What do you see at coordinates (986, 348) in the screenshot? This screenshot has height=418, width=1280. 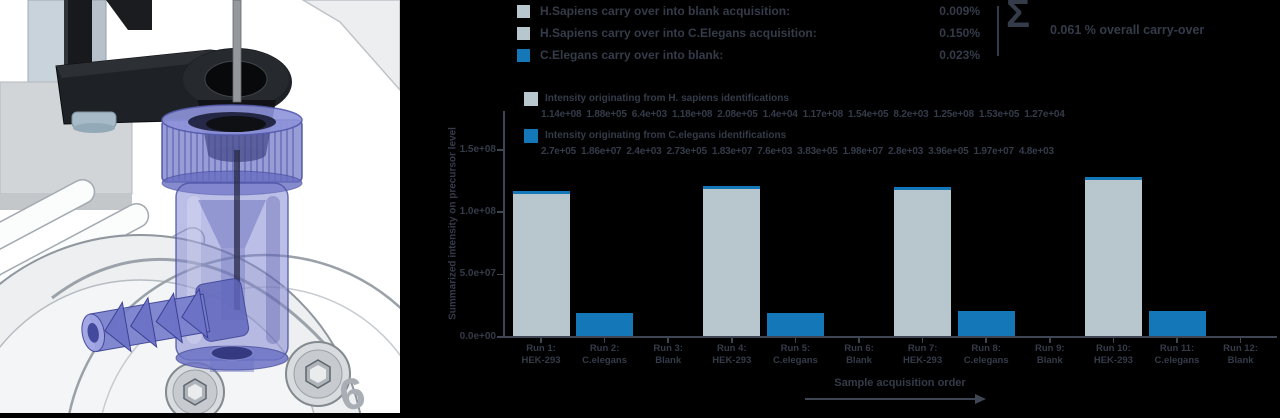 I see `x-category-line: Run 8:` at bounding box center [986, 348].